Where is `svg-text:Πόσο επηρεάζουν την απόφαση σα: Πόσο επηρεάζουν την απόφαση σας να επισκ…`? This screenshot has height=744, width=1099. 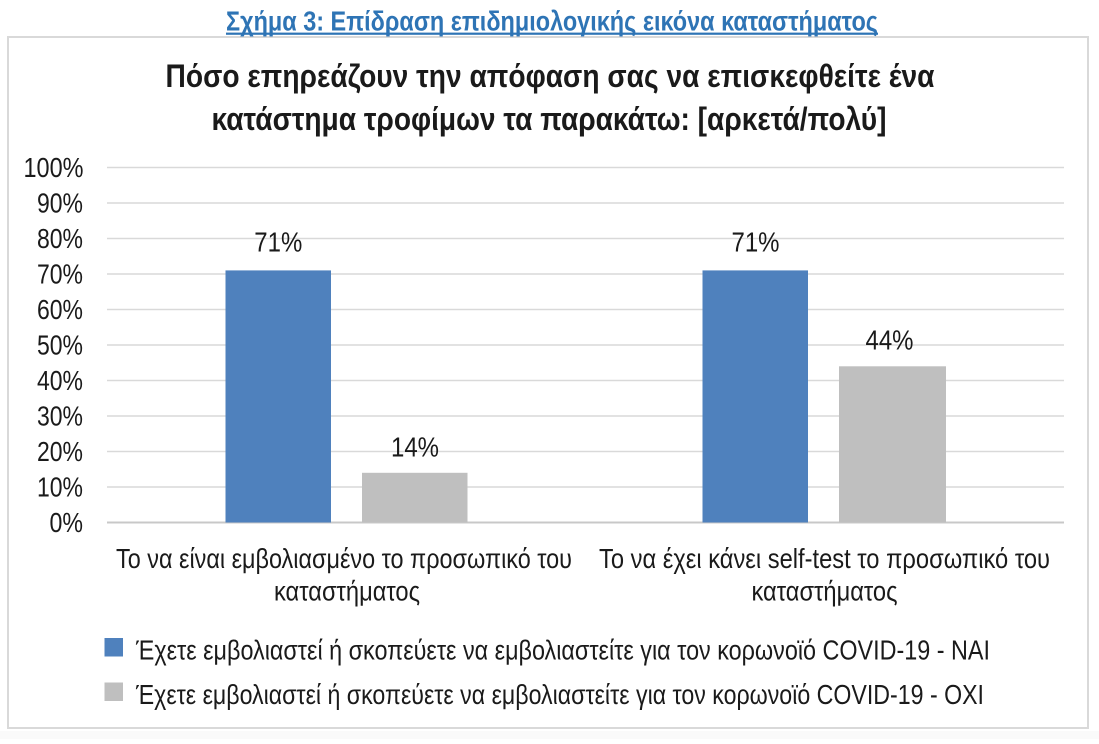
svg-text:Πόσο επηρεάζουν την απόφαση σα: Πόσο επηρεάζουν την απόφαση σας να επισκ… is located at coordinates (550, 76).